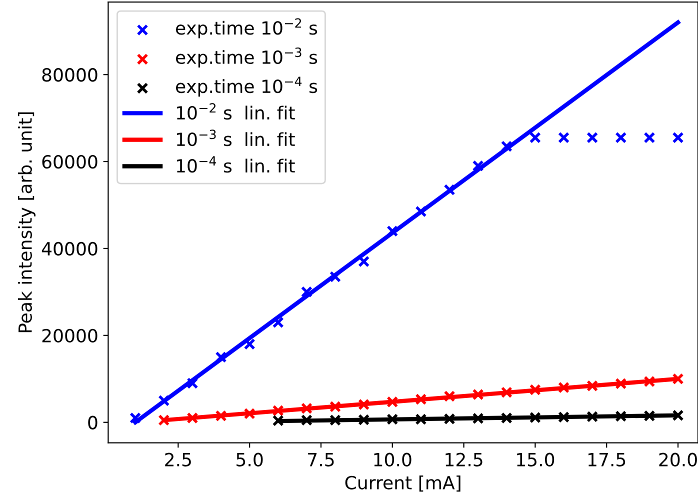 The width and height of the screenshot is (698, 502). I want to click on y-tick-label: 80000, so click(70, 75).